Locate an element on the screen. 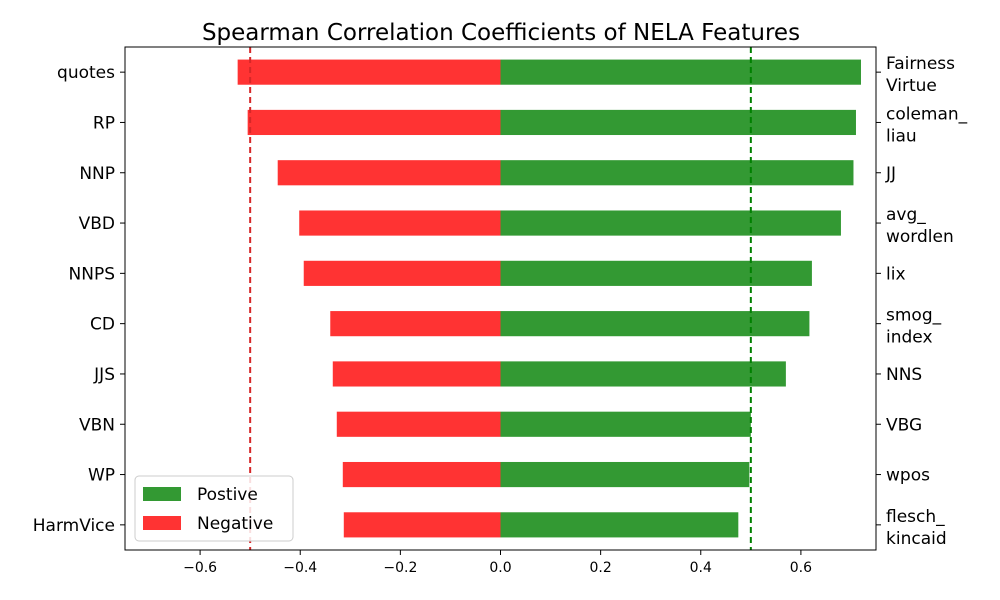  y-label-right: flesch_ is located at coordinates (915, 517).